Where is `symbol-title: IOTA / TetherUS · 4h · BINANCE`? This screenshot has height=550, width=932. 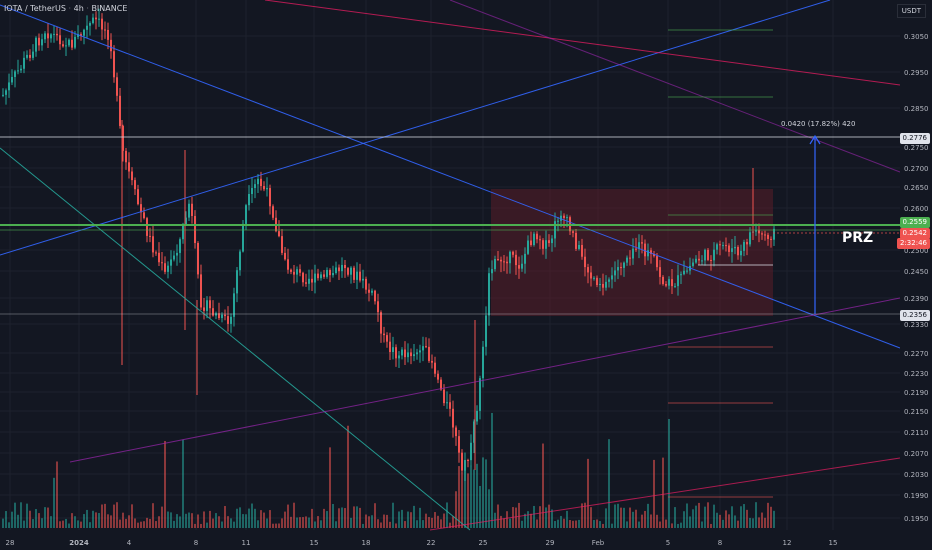 symbol-title: IOTA / TetherUS · 4h · BINANCE is located at coordinates (66, 8).